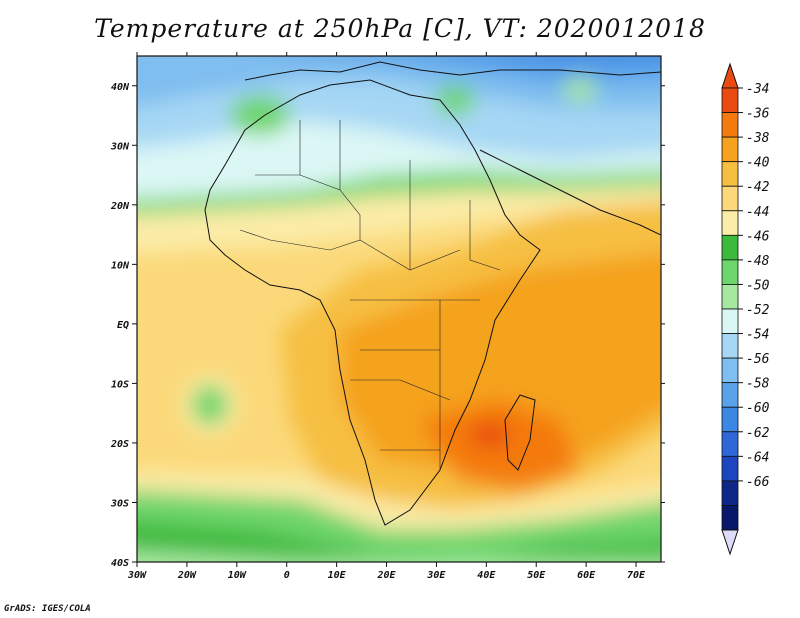 This screenshot has width=800, height=618. What do you see at coordinates (287, 575) in the screenshot?
I see `x-tick-label: 0` at bounding box center [287, 575].